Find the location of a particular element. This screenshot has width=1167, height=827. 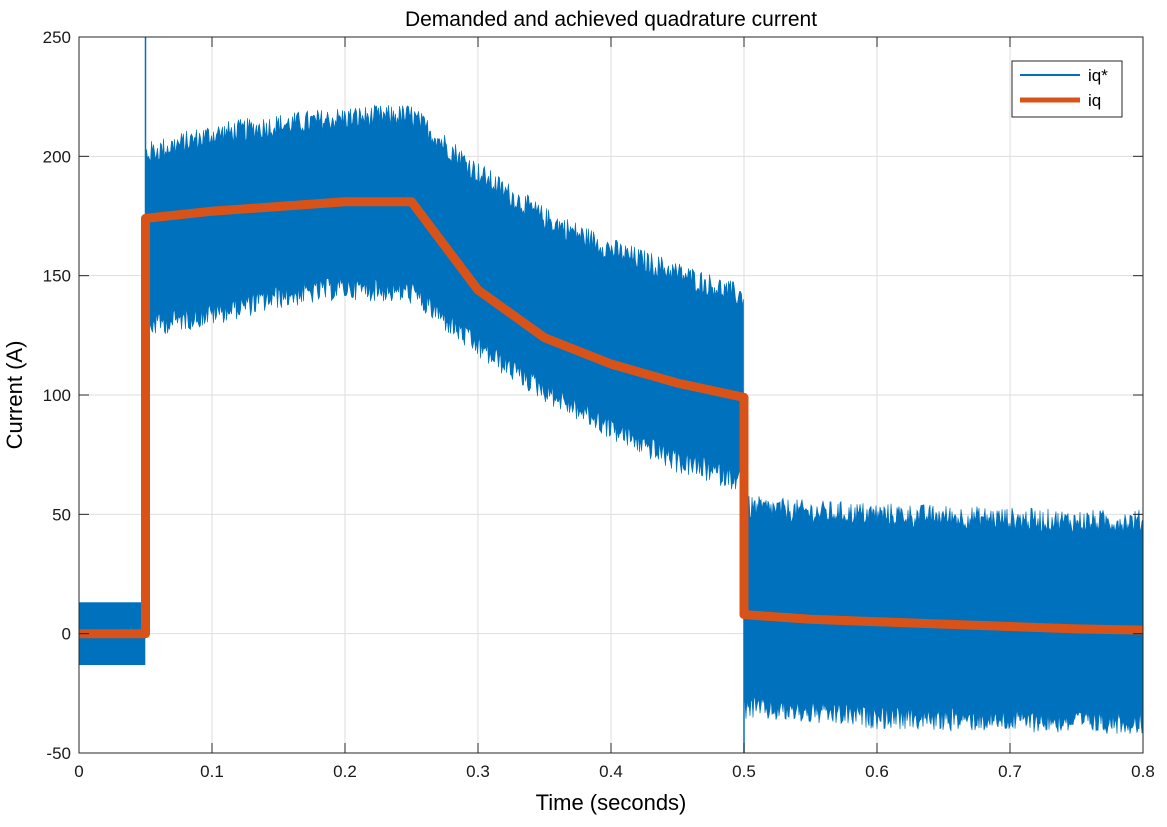

y-axis-label: Current (A) is located at coordinates (14, 395).